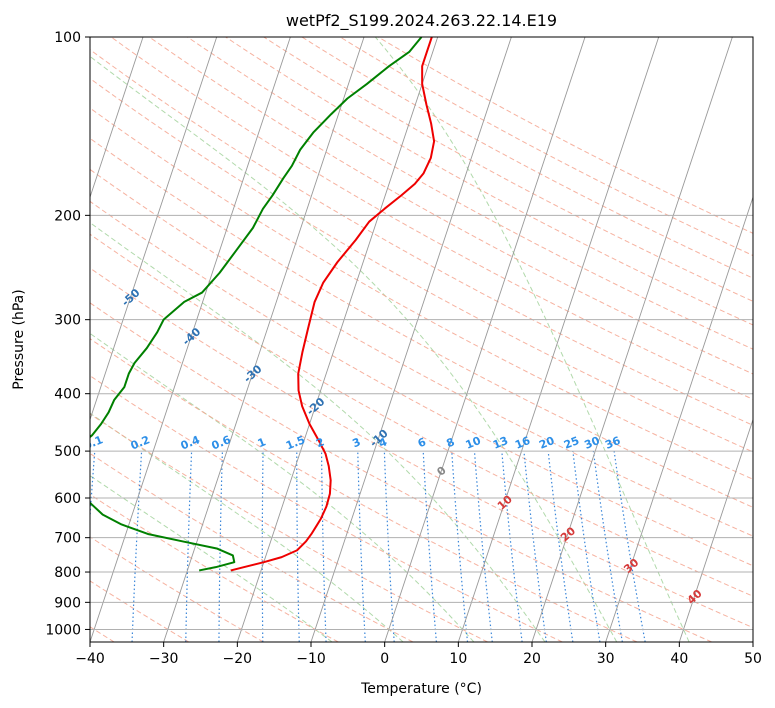 Image resolution: width=775 pixels, height=708 pixels. I want to click on y-tick-label: 800, so click(67, 573).